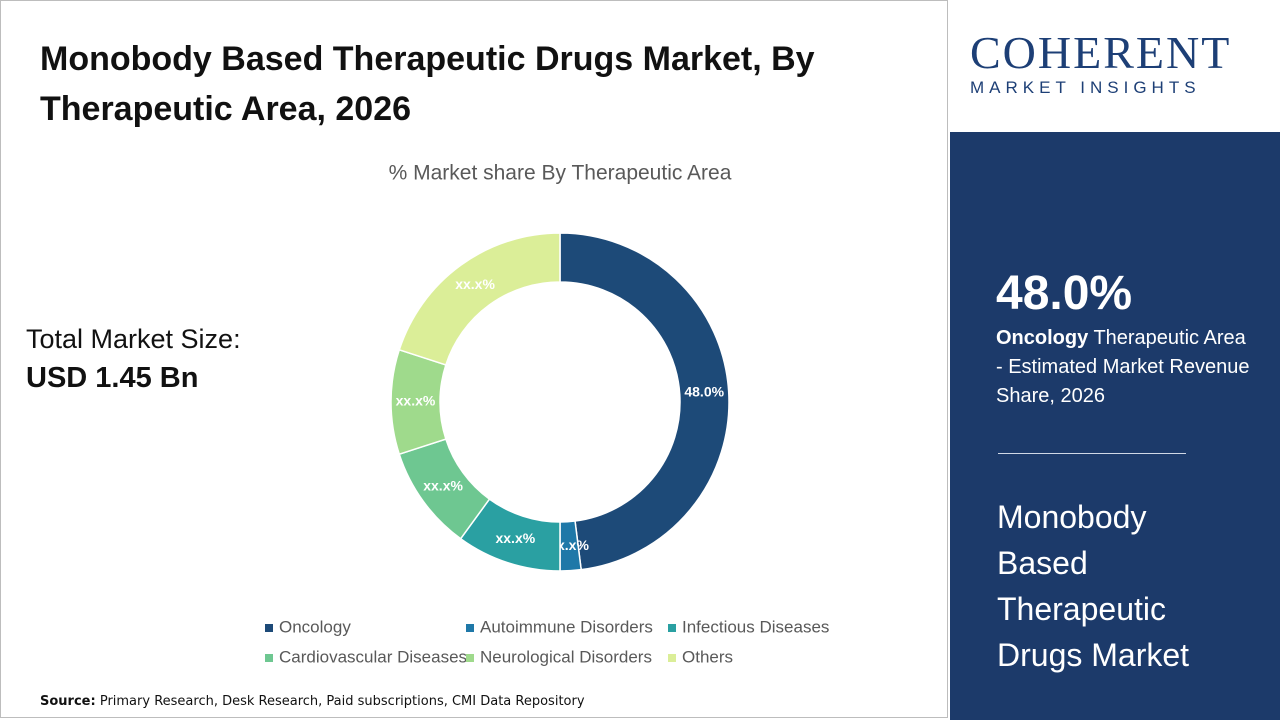 Image resolution: width=1280 pixels, height=720 pixels. Describe the element at coordinates (566, 656) in the screenshot. I see `legend-label: Neurological Disorders` at that location.